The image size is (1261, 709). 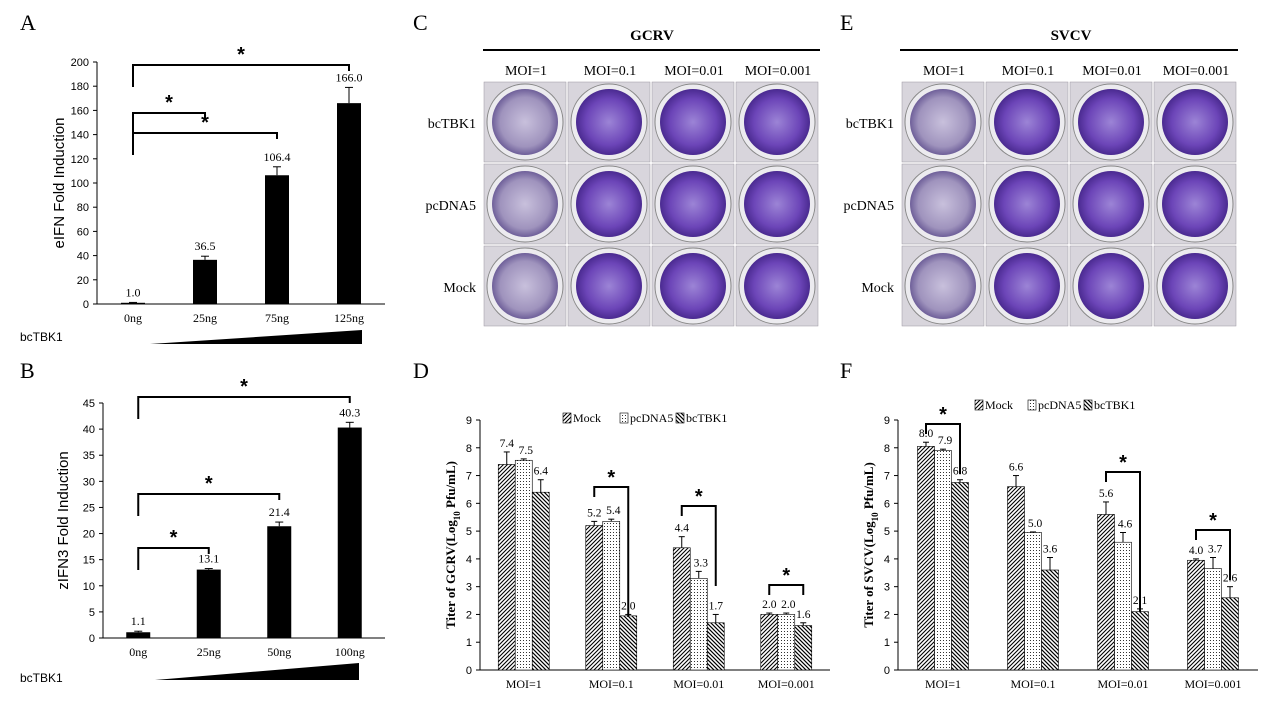 What do you see at coordinates (89, 482) in the screenshot?
I see `y-tick-label: 30` at bounding box center [89, 482].